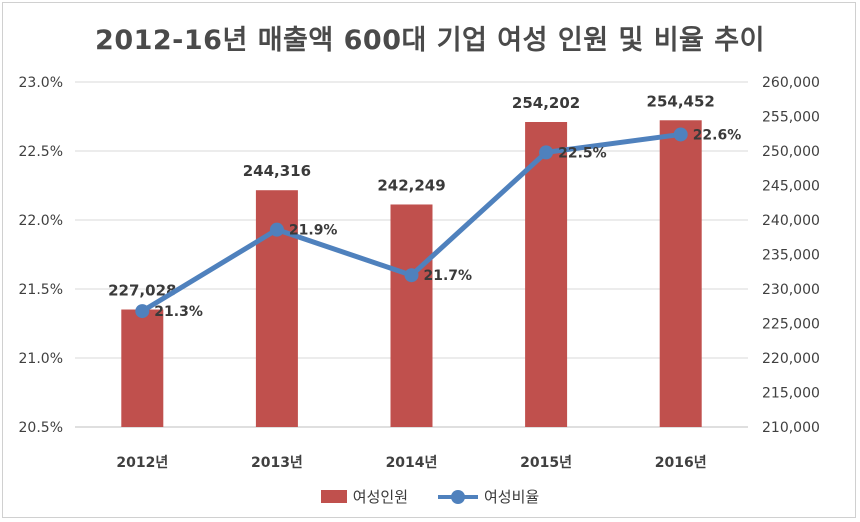  I want to click on left-tick-label: 22.0%, so click(41, 221).